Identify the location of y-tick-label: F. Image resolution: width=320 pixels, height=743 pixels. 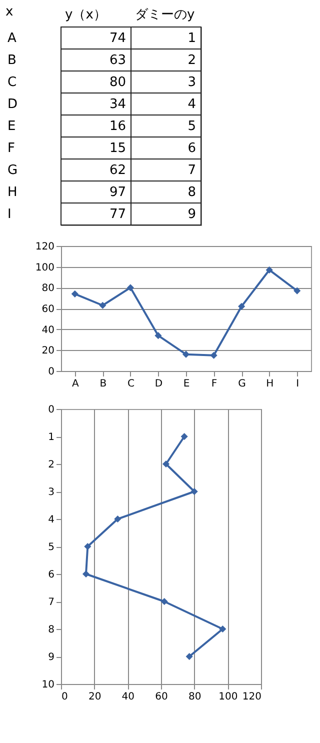
(11, 148).